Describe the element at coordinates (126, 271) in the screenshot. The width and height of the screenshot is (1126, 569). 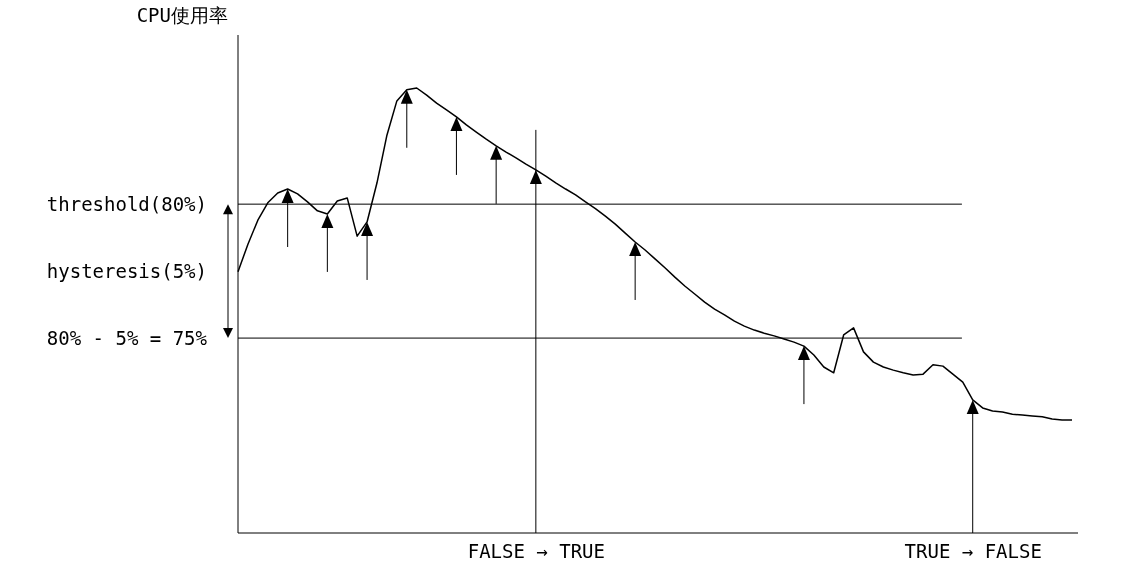
I see `text: hysteresis(5%)` at that location.